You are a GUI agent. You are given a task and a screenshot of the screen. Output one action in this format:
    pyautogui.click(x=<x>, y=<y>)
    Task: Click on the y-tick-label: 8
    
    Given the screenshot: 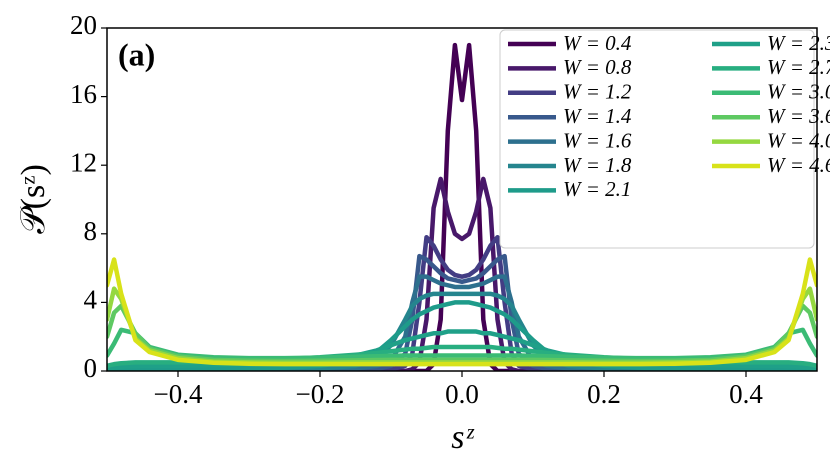 What is the action you would take?
    pyautogui.click(x=91, y=231)
    